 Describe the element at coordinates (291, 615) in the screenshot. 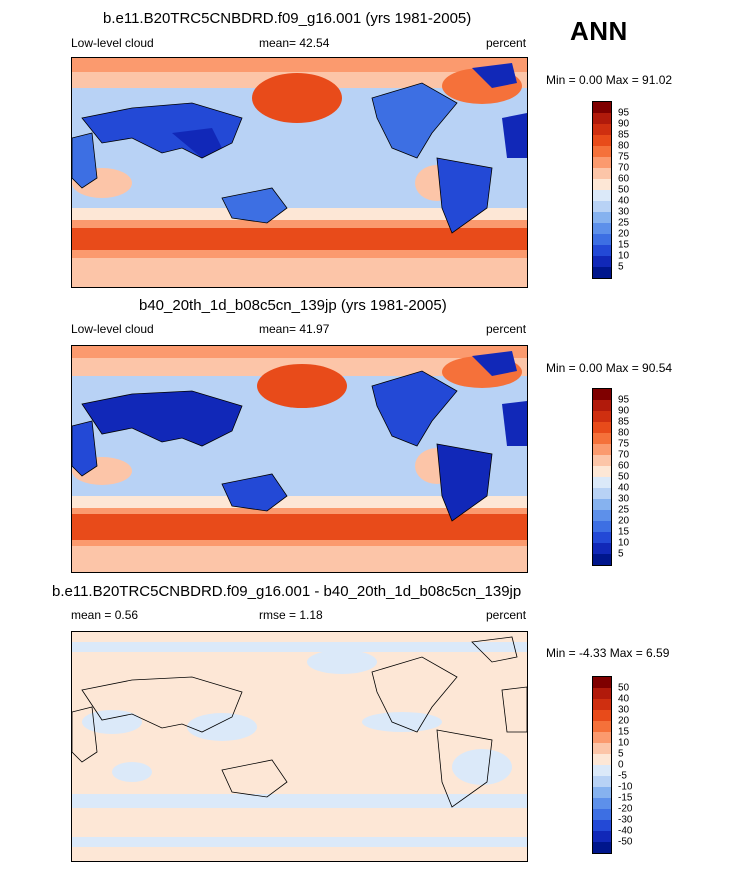

I see `panel3-rmse: rmse = 1.18` at that location.